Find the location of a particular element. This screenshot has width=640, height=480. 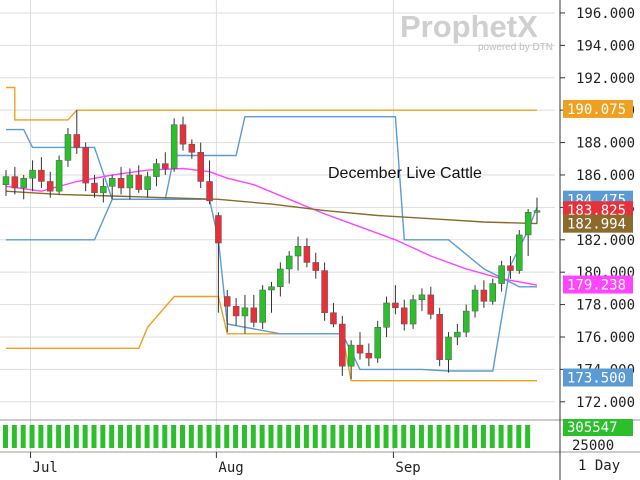

price-tick-label: 188.000 is located at coordinates (605, 144).